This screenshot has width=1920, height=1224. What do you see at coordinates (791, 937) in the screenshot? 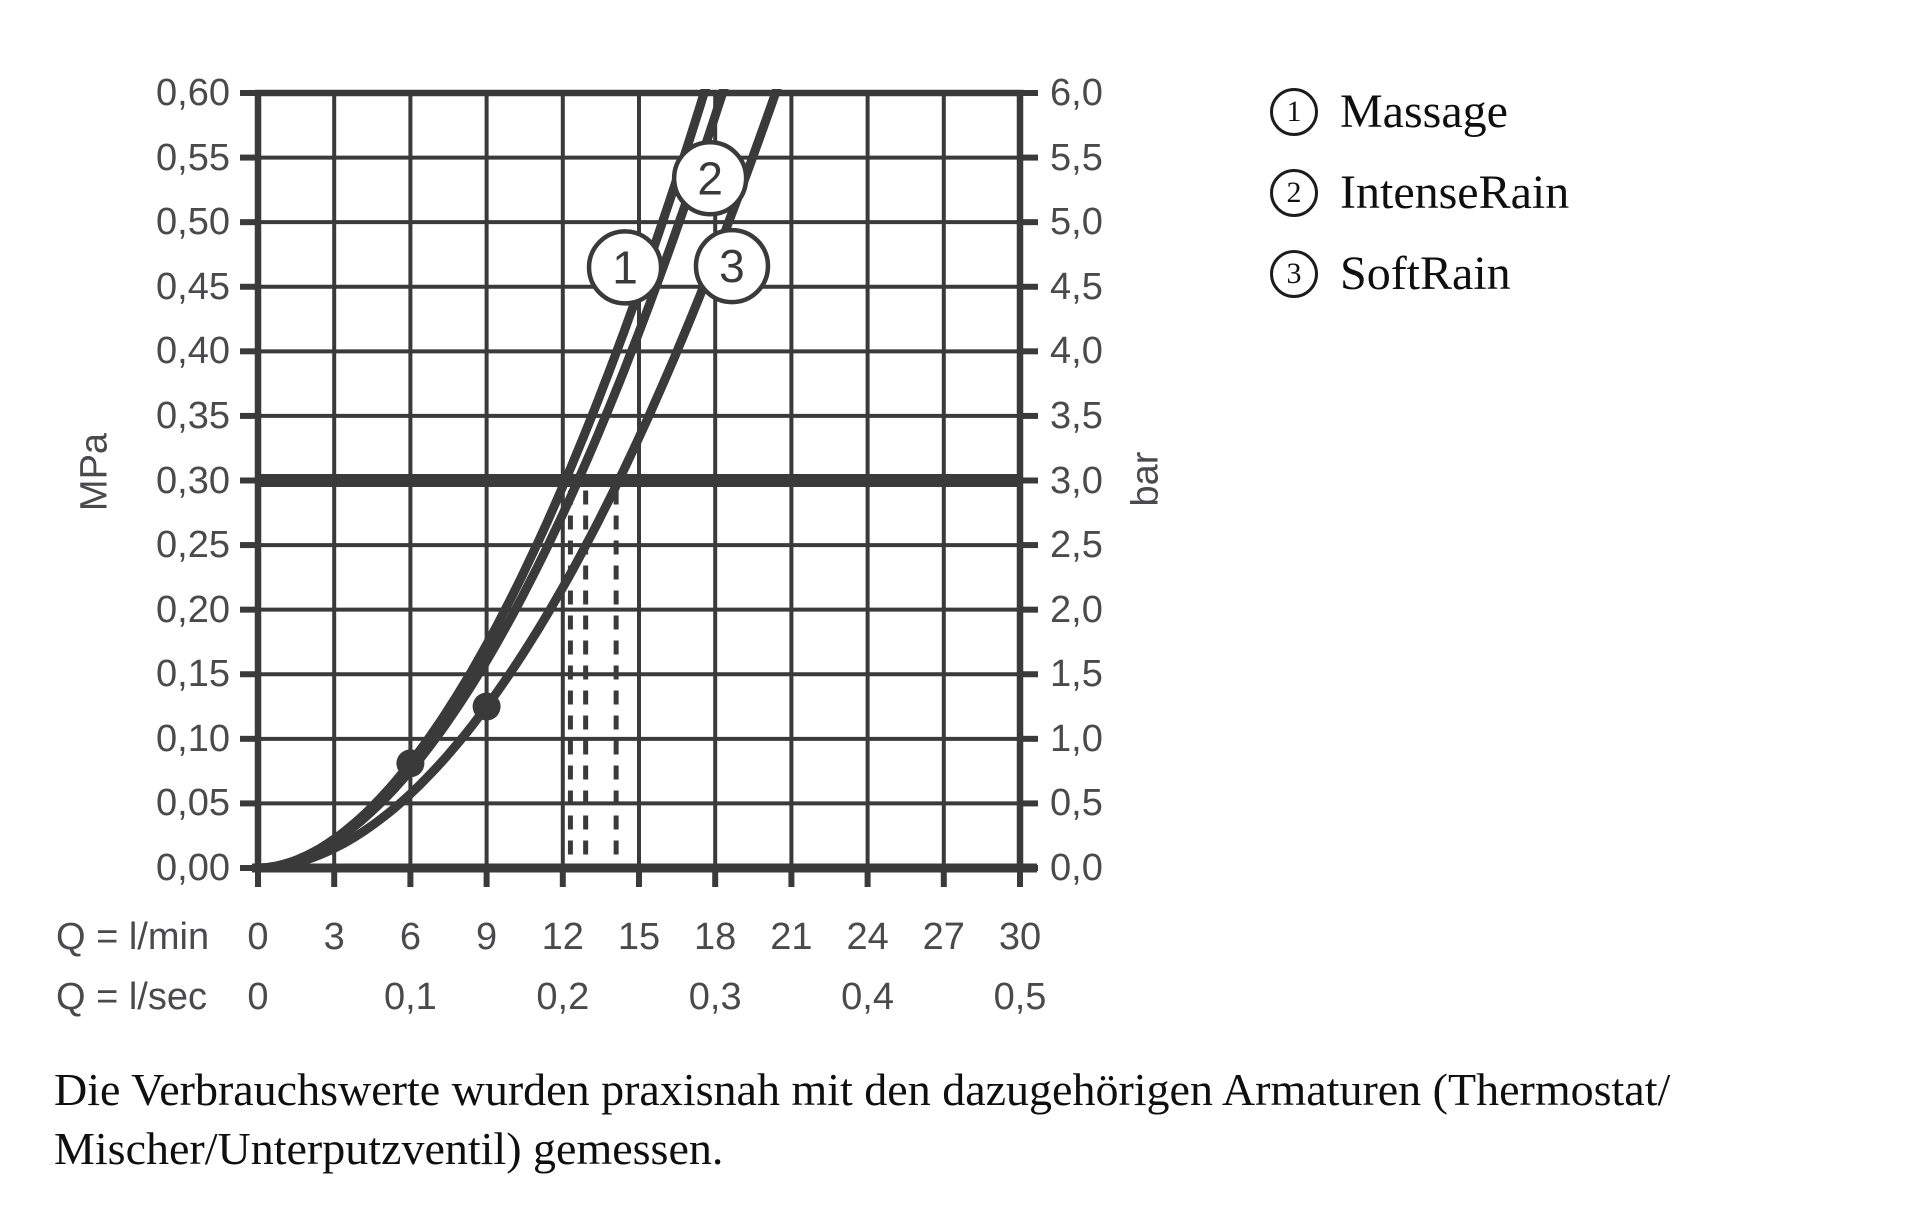
I see `x-lmin-tick-label: 21` at bounding box center [791, 937].